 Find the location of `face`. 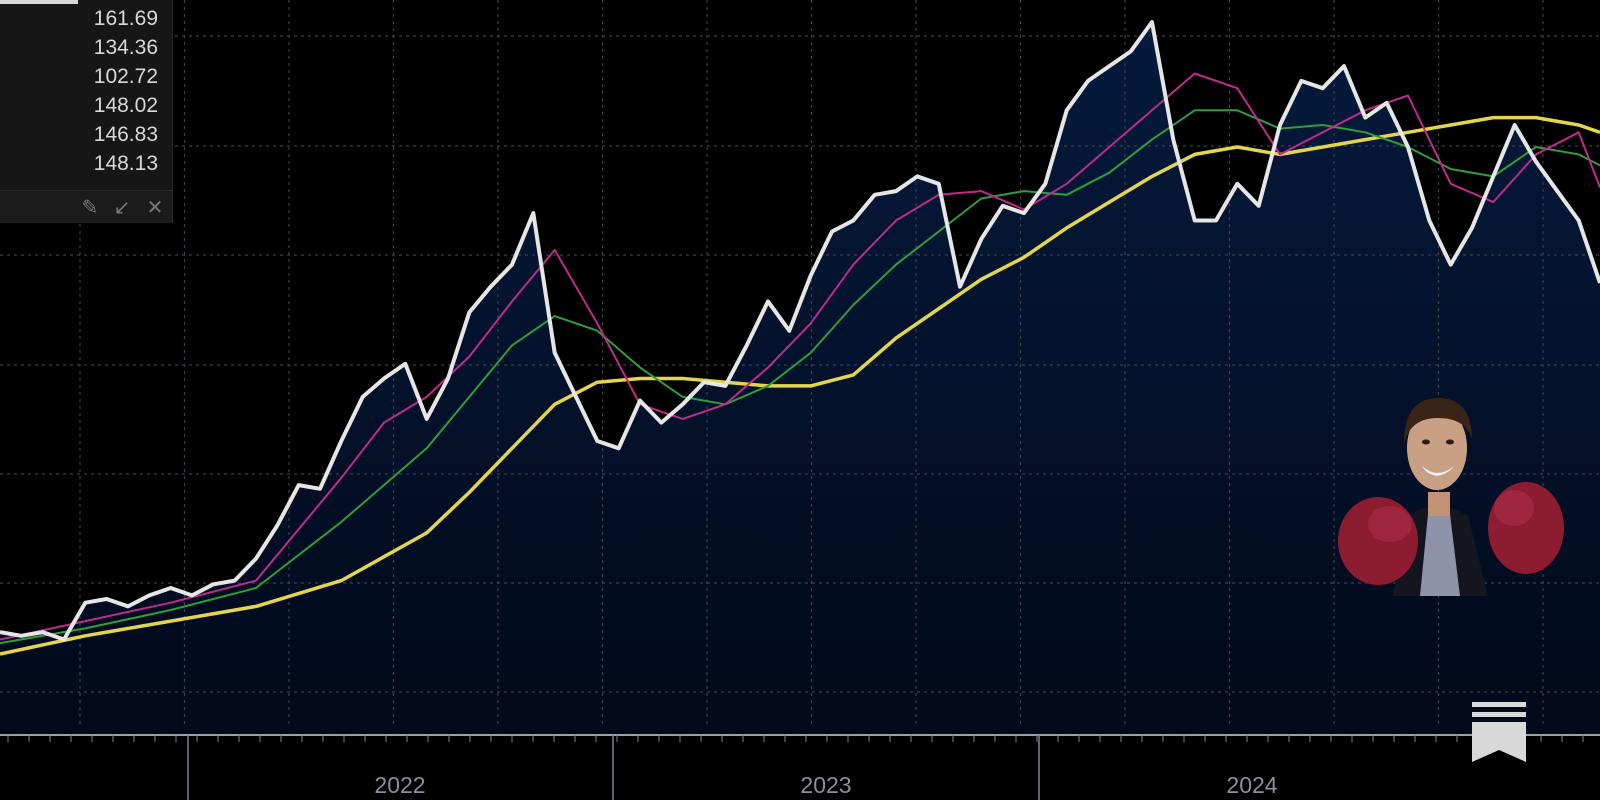

face is located at coordinates (1437, 448).